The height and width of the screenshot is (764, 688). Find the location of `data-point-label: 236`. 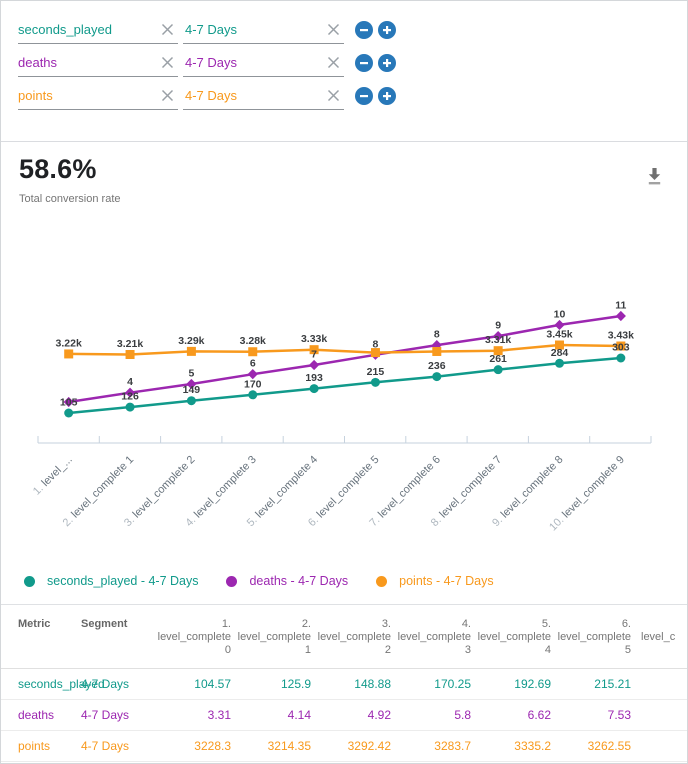

data-point-label: 236 is located at coordinates (437, 366).